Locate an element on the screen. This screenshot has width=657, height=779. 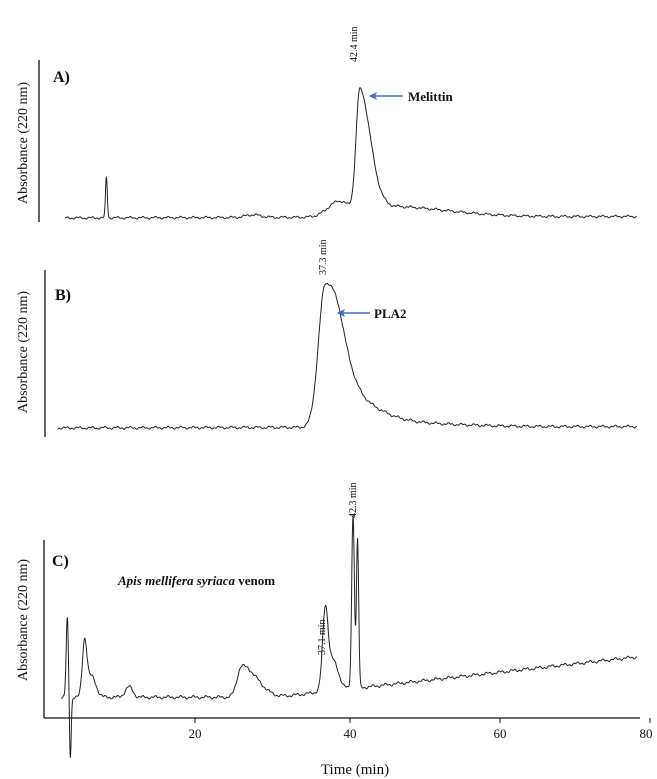
x-ticks: 20 40 60 80 is located at coordinates (421, 729).